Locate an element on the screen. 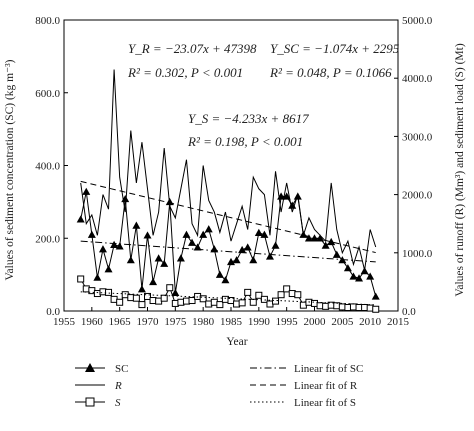 The width and height of the screenshot is (474, 431). legend-item-r: R is located at coordinates (98, 386).